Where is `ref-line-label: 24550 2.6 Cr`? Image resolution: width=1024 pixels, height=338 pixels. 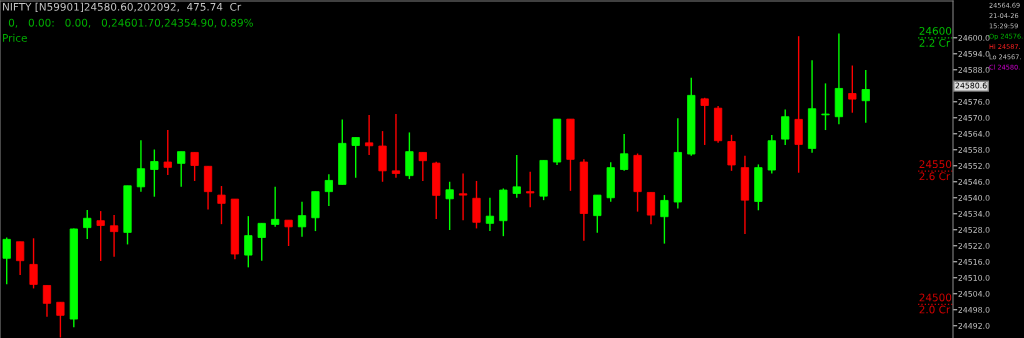
ref-line-label: 24550 2.6 Cr is located at coordinates (935, 170).